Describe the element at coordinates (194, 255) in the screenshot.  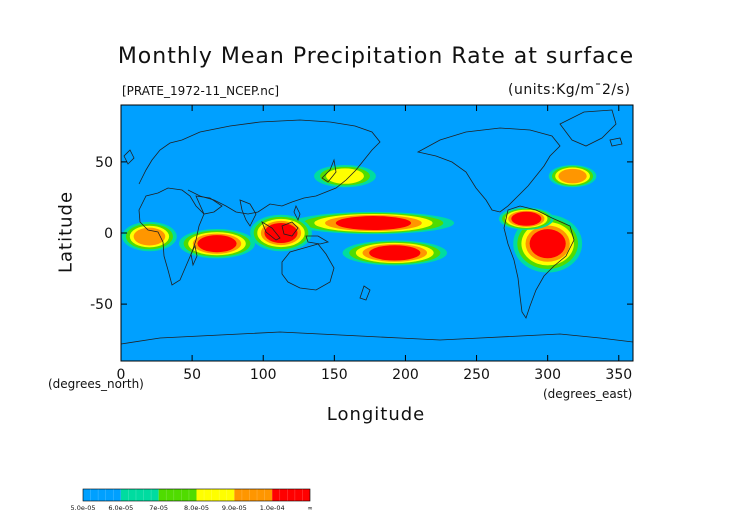
I see `coastline-madagascar` at that location.